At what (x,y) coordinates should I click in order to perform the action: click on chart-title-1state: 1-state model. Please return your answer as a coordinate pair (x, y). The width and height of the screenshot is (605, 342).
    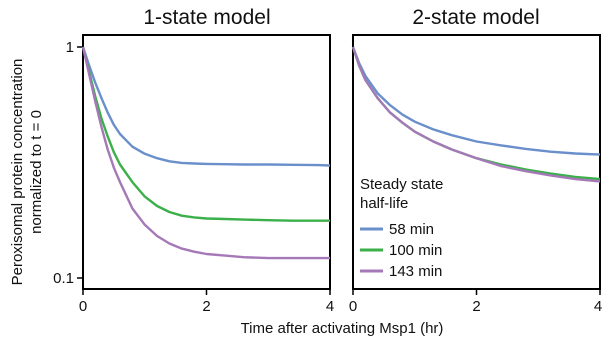
    Looking at the image, I should click on (206, 17).